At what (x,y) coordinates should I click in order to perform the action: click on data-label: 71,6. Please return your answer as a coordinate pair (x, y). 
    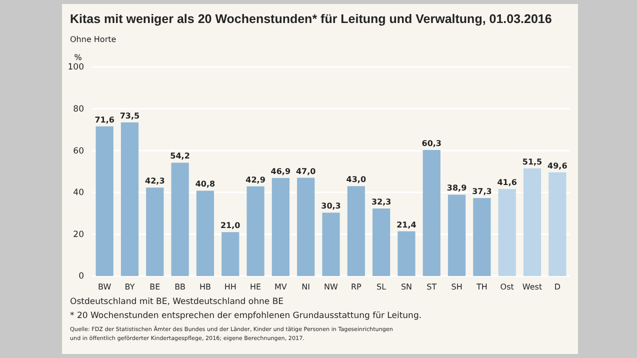
    Looking at the image, I should click on (104, 119).